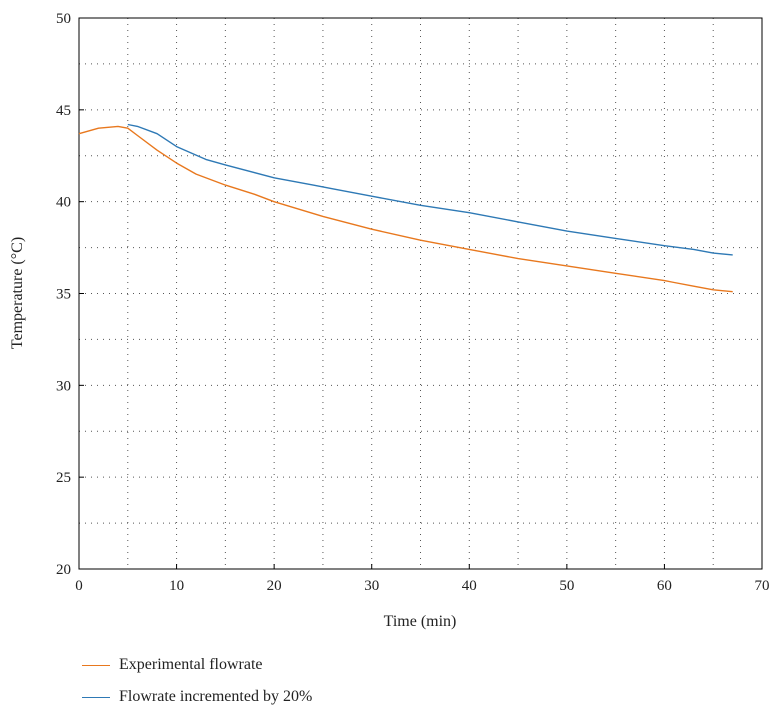 The height and width of the screenshot is (718, 775). Describe the element at coordinates (63, 295) in the screenshot. I see `y-tick-label: 35` at that location.